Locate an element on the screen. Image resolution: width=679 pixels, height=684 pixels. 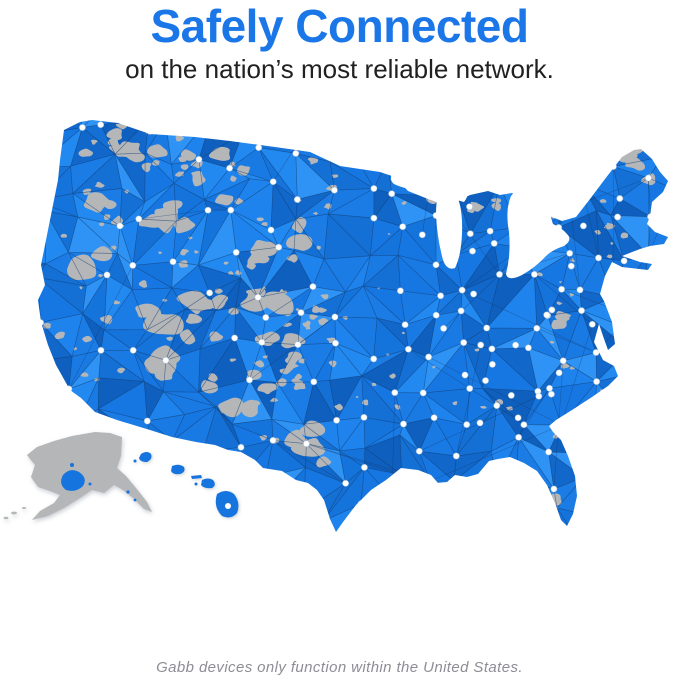
island-lanai is located at coordinates (196, 484).